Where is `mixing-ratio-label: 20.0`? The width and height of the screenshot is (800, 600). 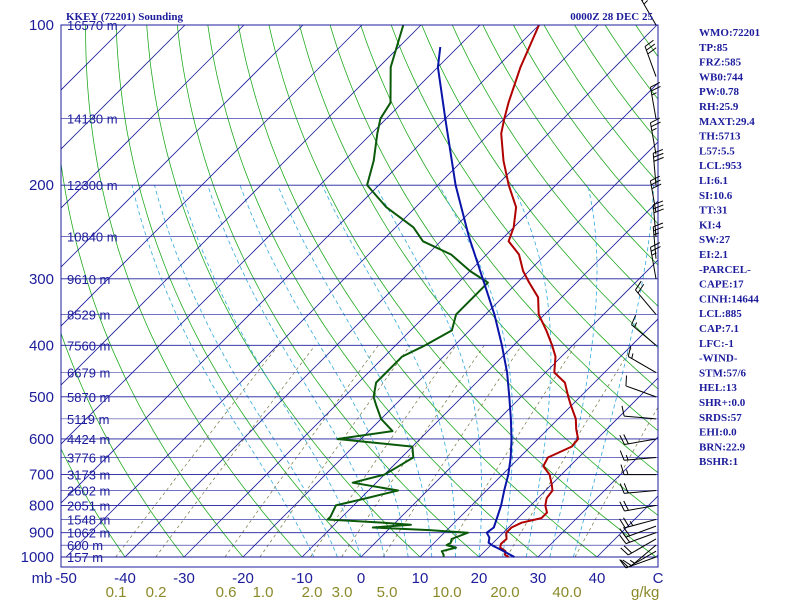
mixing-ratio-label: 20.0 is located at coordinates (504, 592).